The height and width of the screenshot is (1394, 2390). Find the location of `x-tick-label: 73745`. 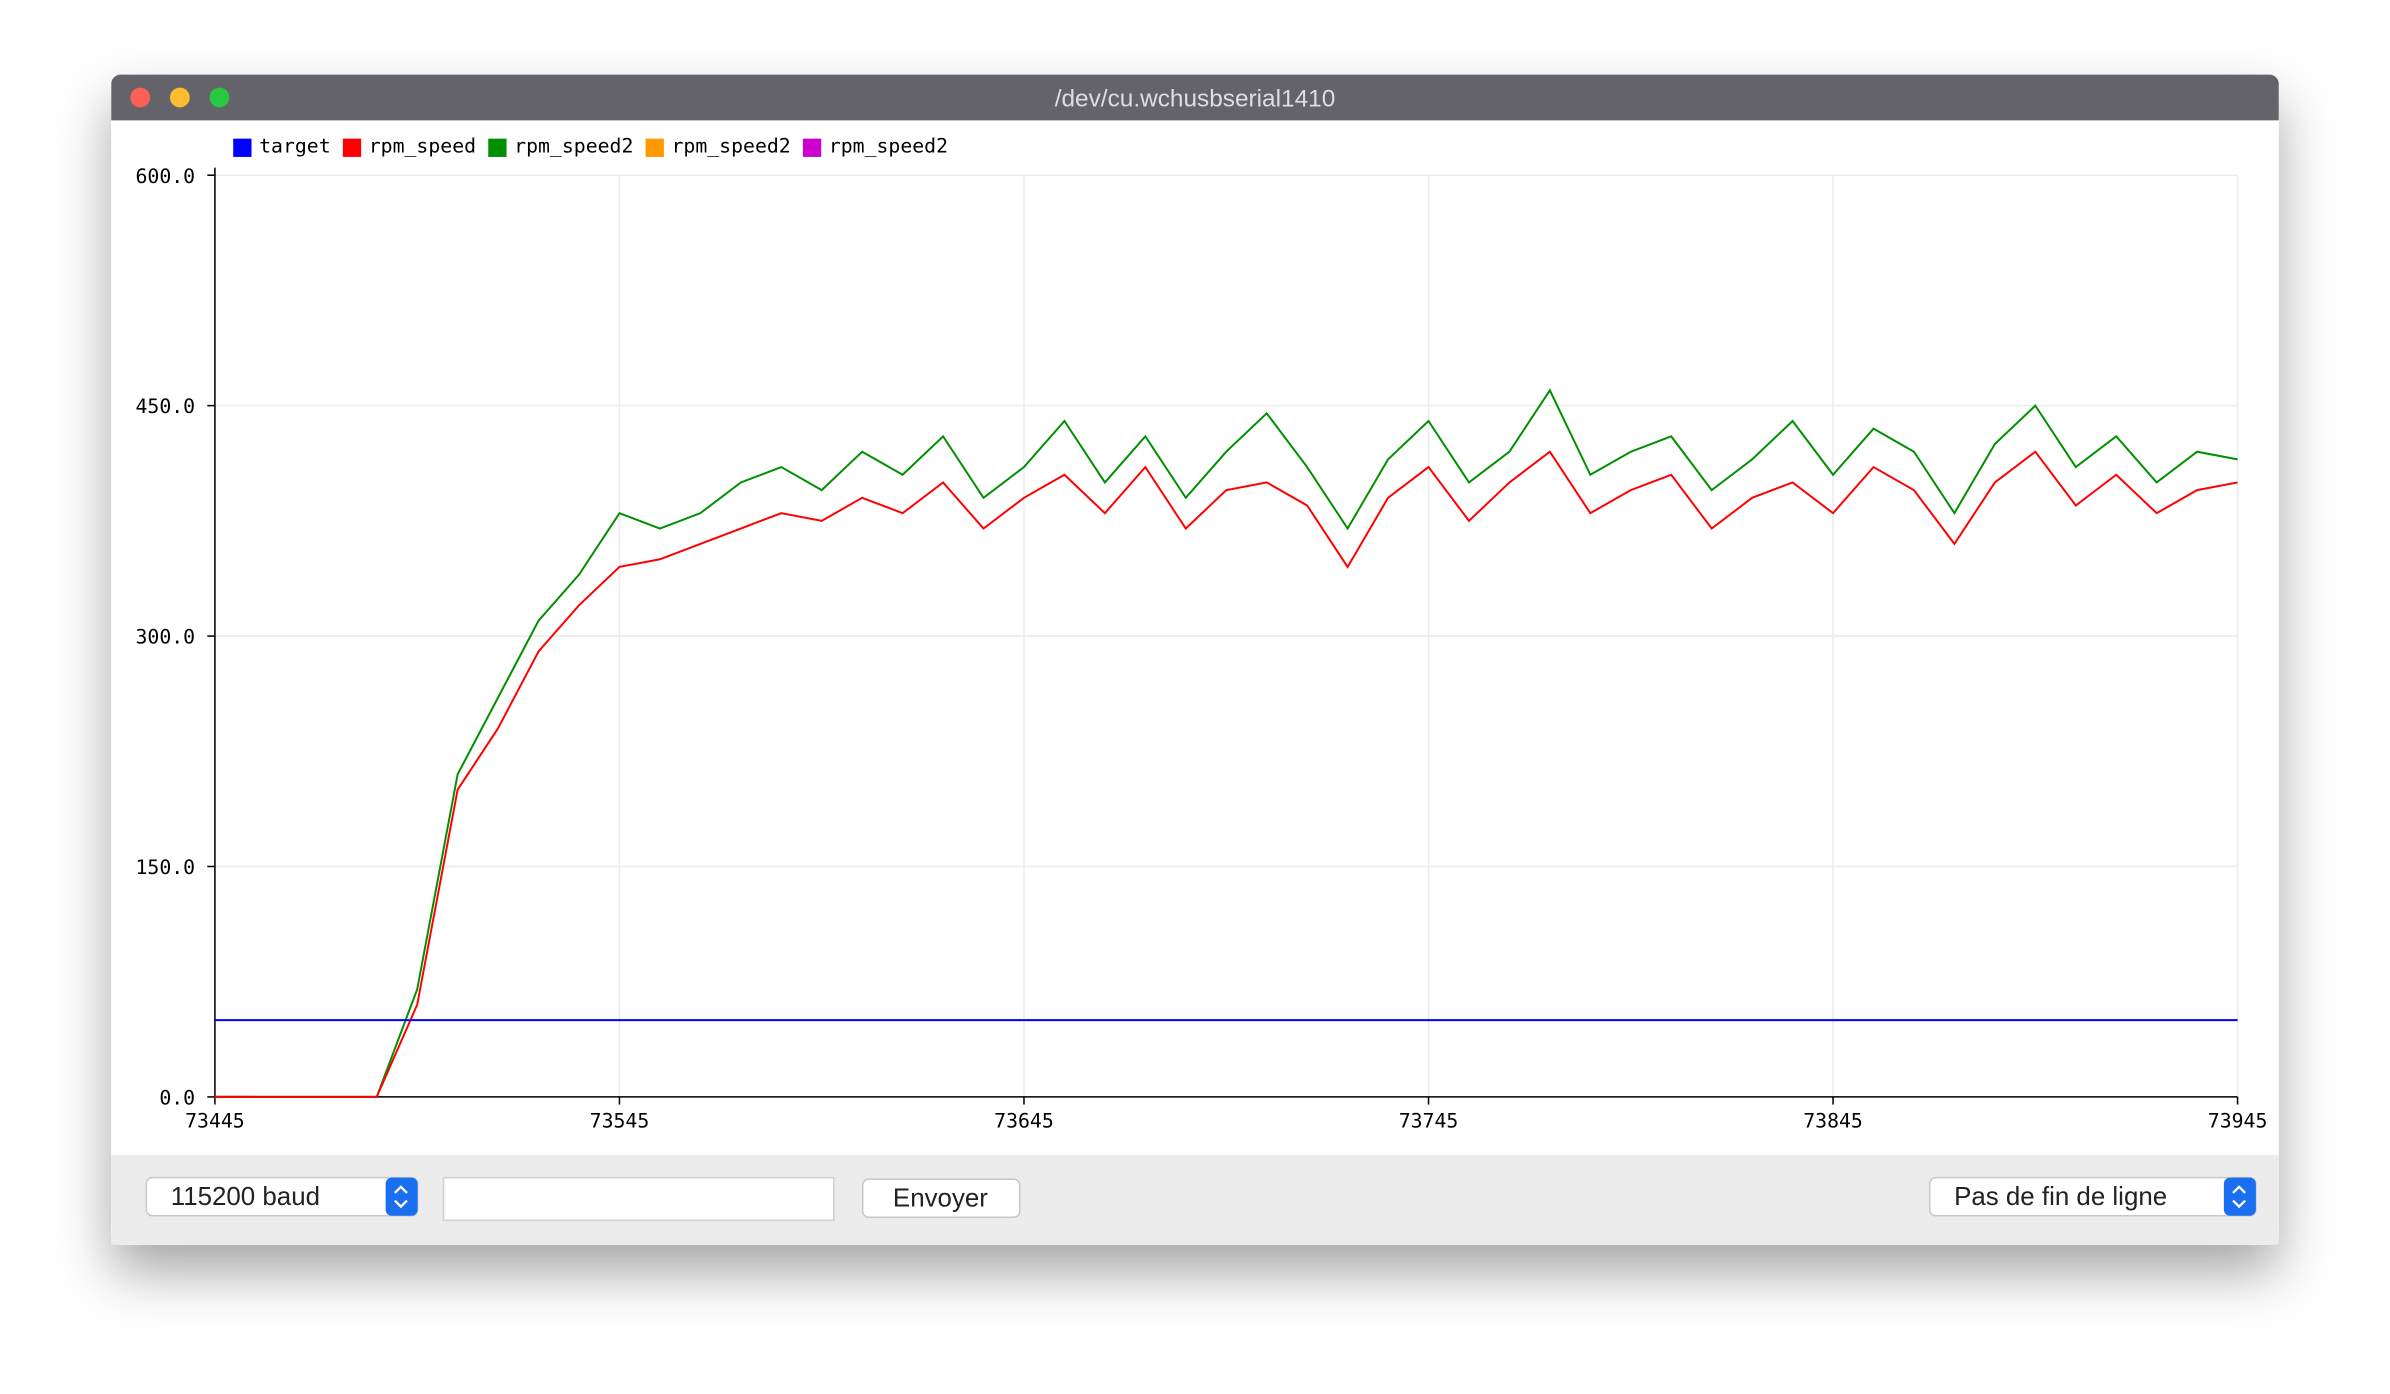

x-tick-label: 73745 is located at coordinates (1429, 1120).